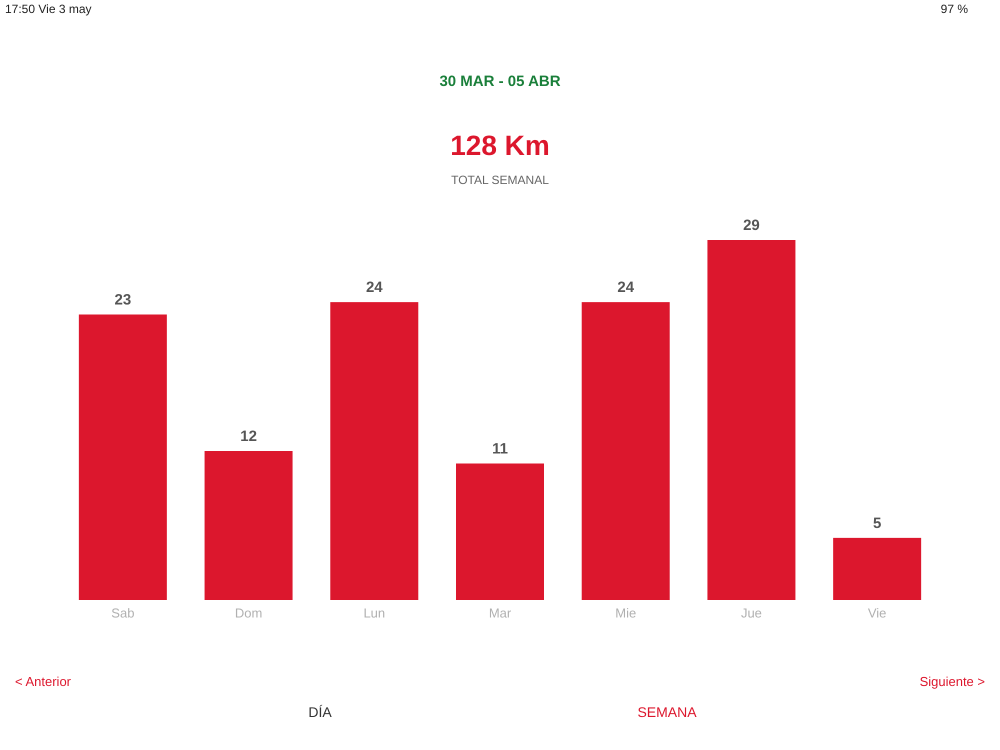 The image size is (1000, 750). I want to click on x-tick-label: Mie, so click(625, 613).